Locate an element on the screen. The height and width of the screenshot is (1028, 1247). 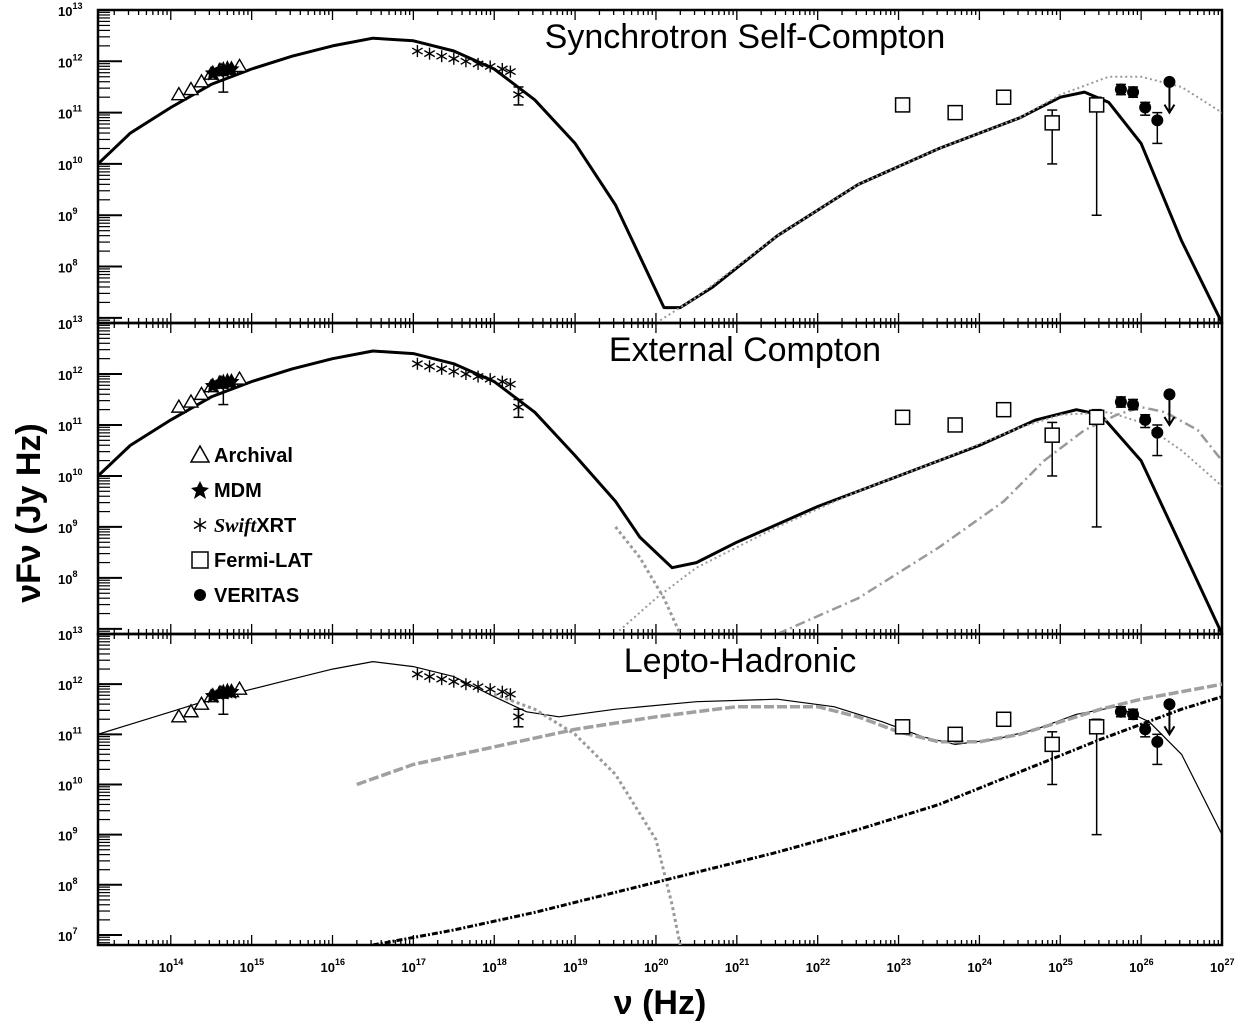
x-tick-label: 1014 is located at coordinates (171, 966).